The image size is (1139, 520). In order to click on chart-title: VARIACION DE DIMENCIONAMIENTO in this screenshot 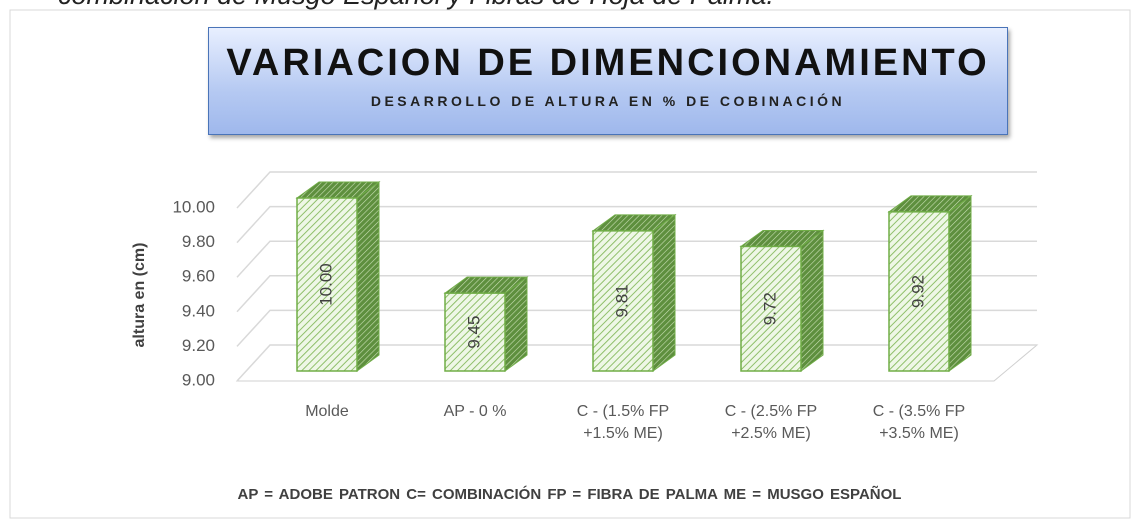, I will do `click(608, 63)`.